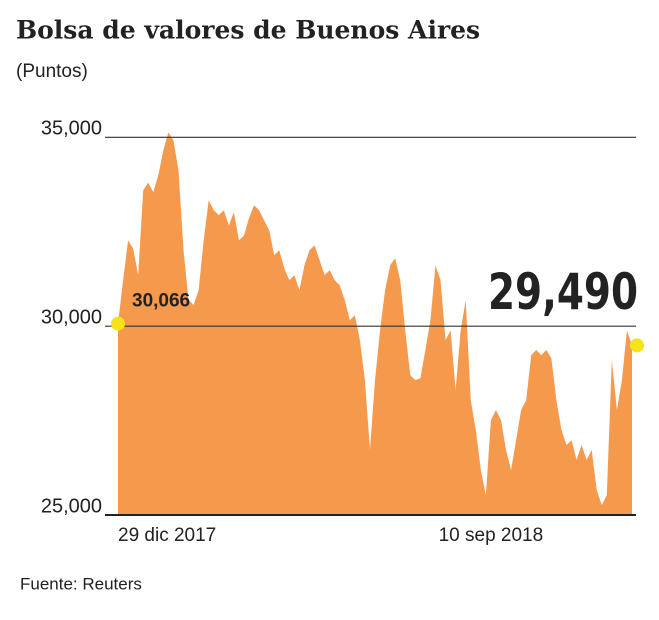 The height and width of the screenshot is (620, 659). I want to click on source: Fuente: Reuters, so click(81, 583).